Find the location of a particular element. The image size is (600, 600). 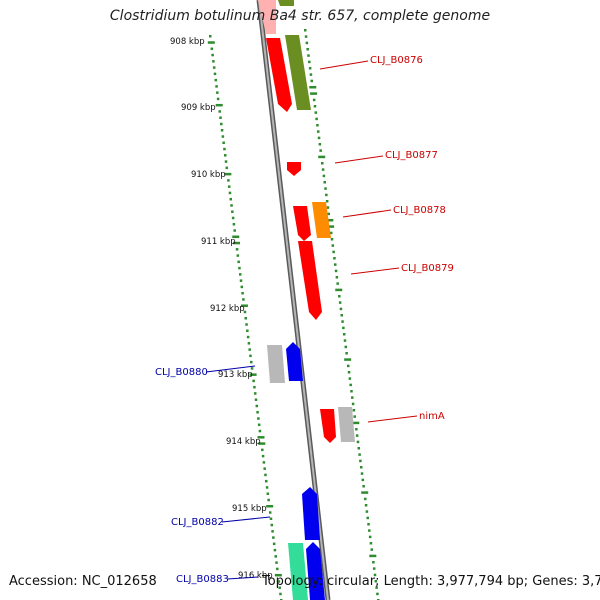

gene-gray-nima is located at coordinates (346, 424).